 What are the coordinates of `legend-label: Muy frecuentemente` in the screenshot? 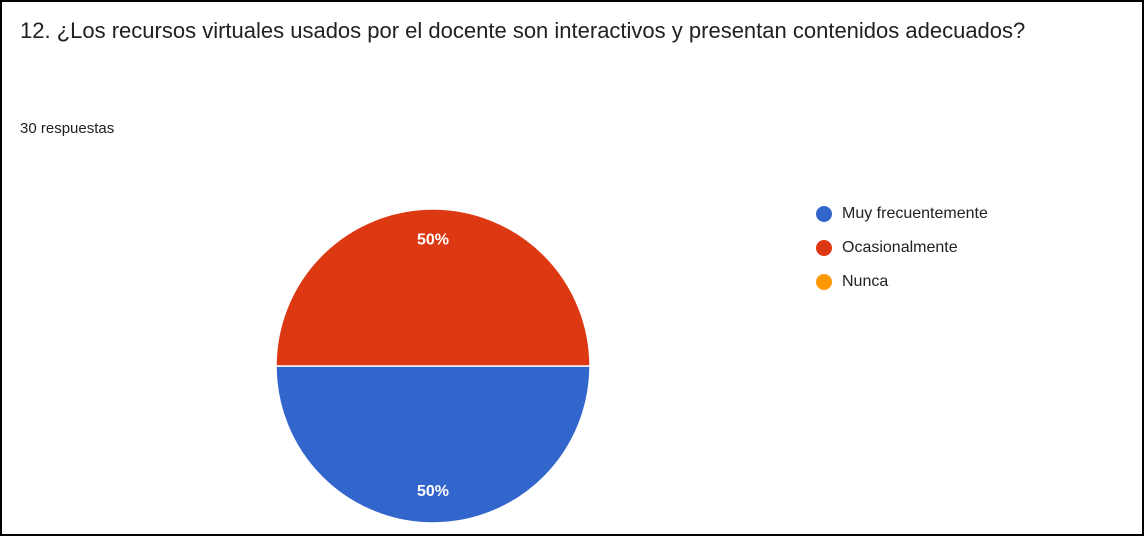 It's located at (915, 213).